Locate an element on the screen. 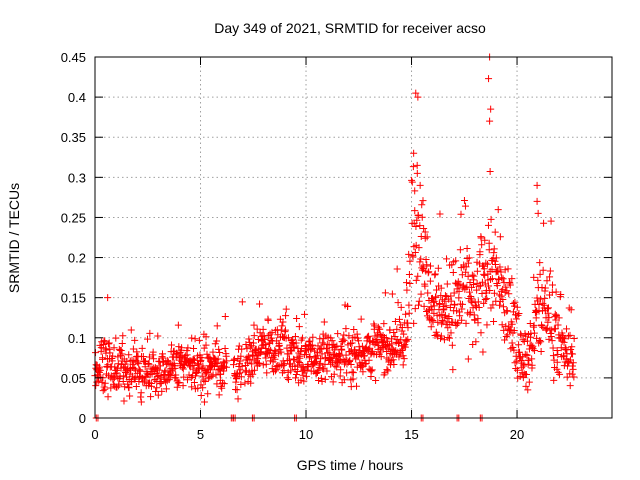 Image resolution: width=640 pixels, height=480 pixels. y-tick-label: 0 is located at coordinates (82, 418).